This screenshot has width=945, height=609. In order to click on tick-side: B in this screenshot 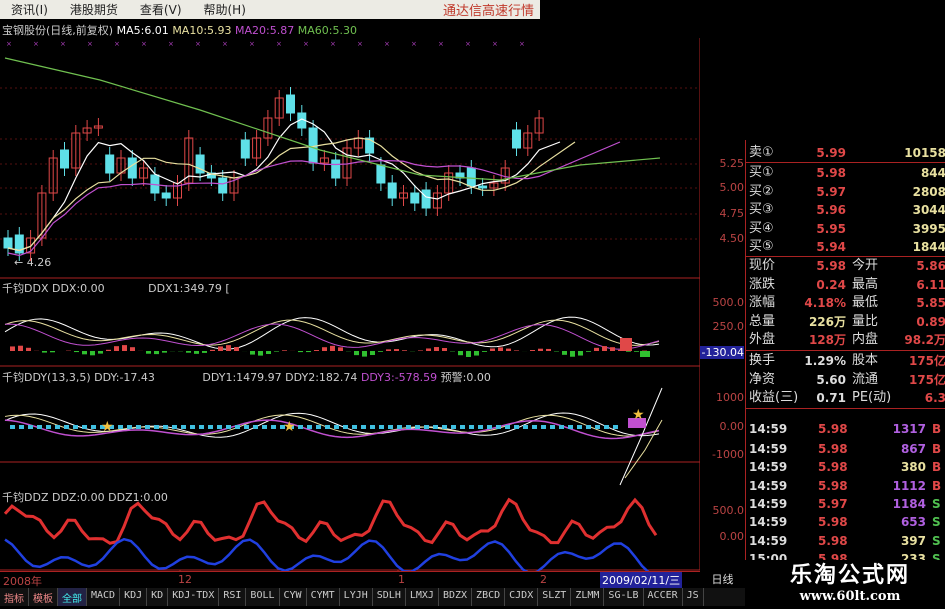, I will do `click(937, 485)`.